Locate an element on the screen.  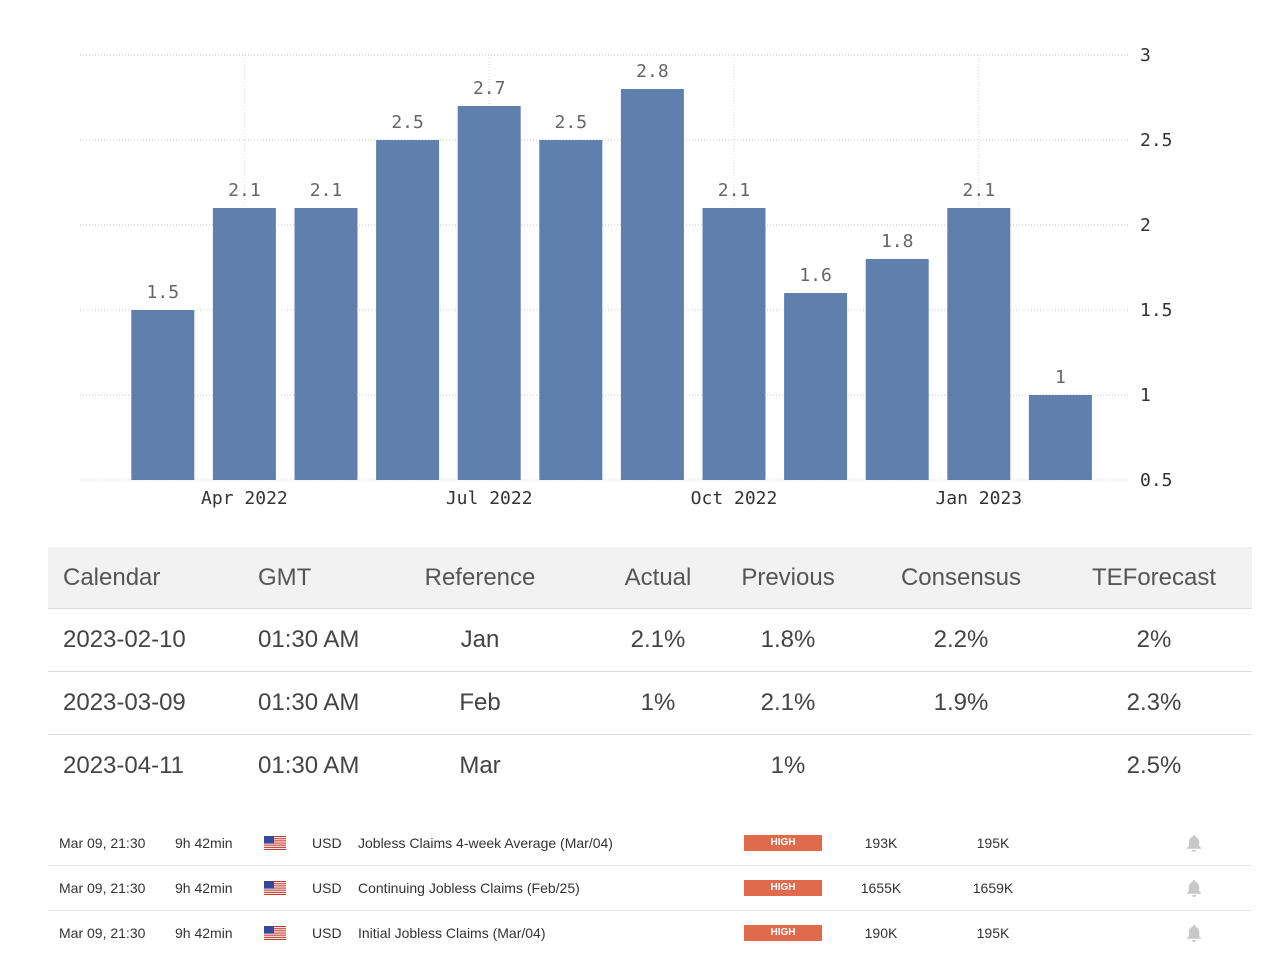
header-gmt: GMT is located at coordinates (285, 577).